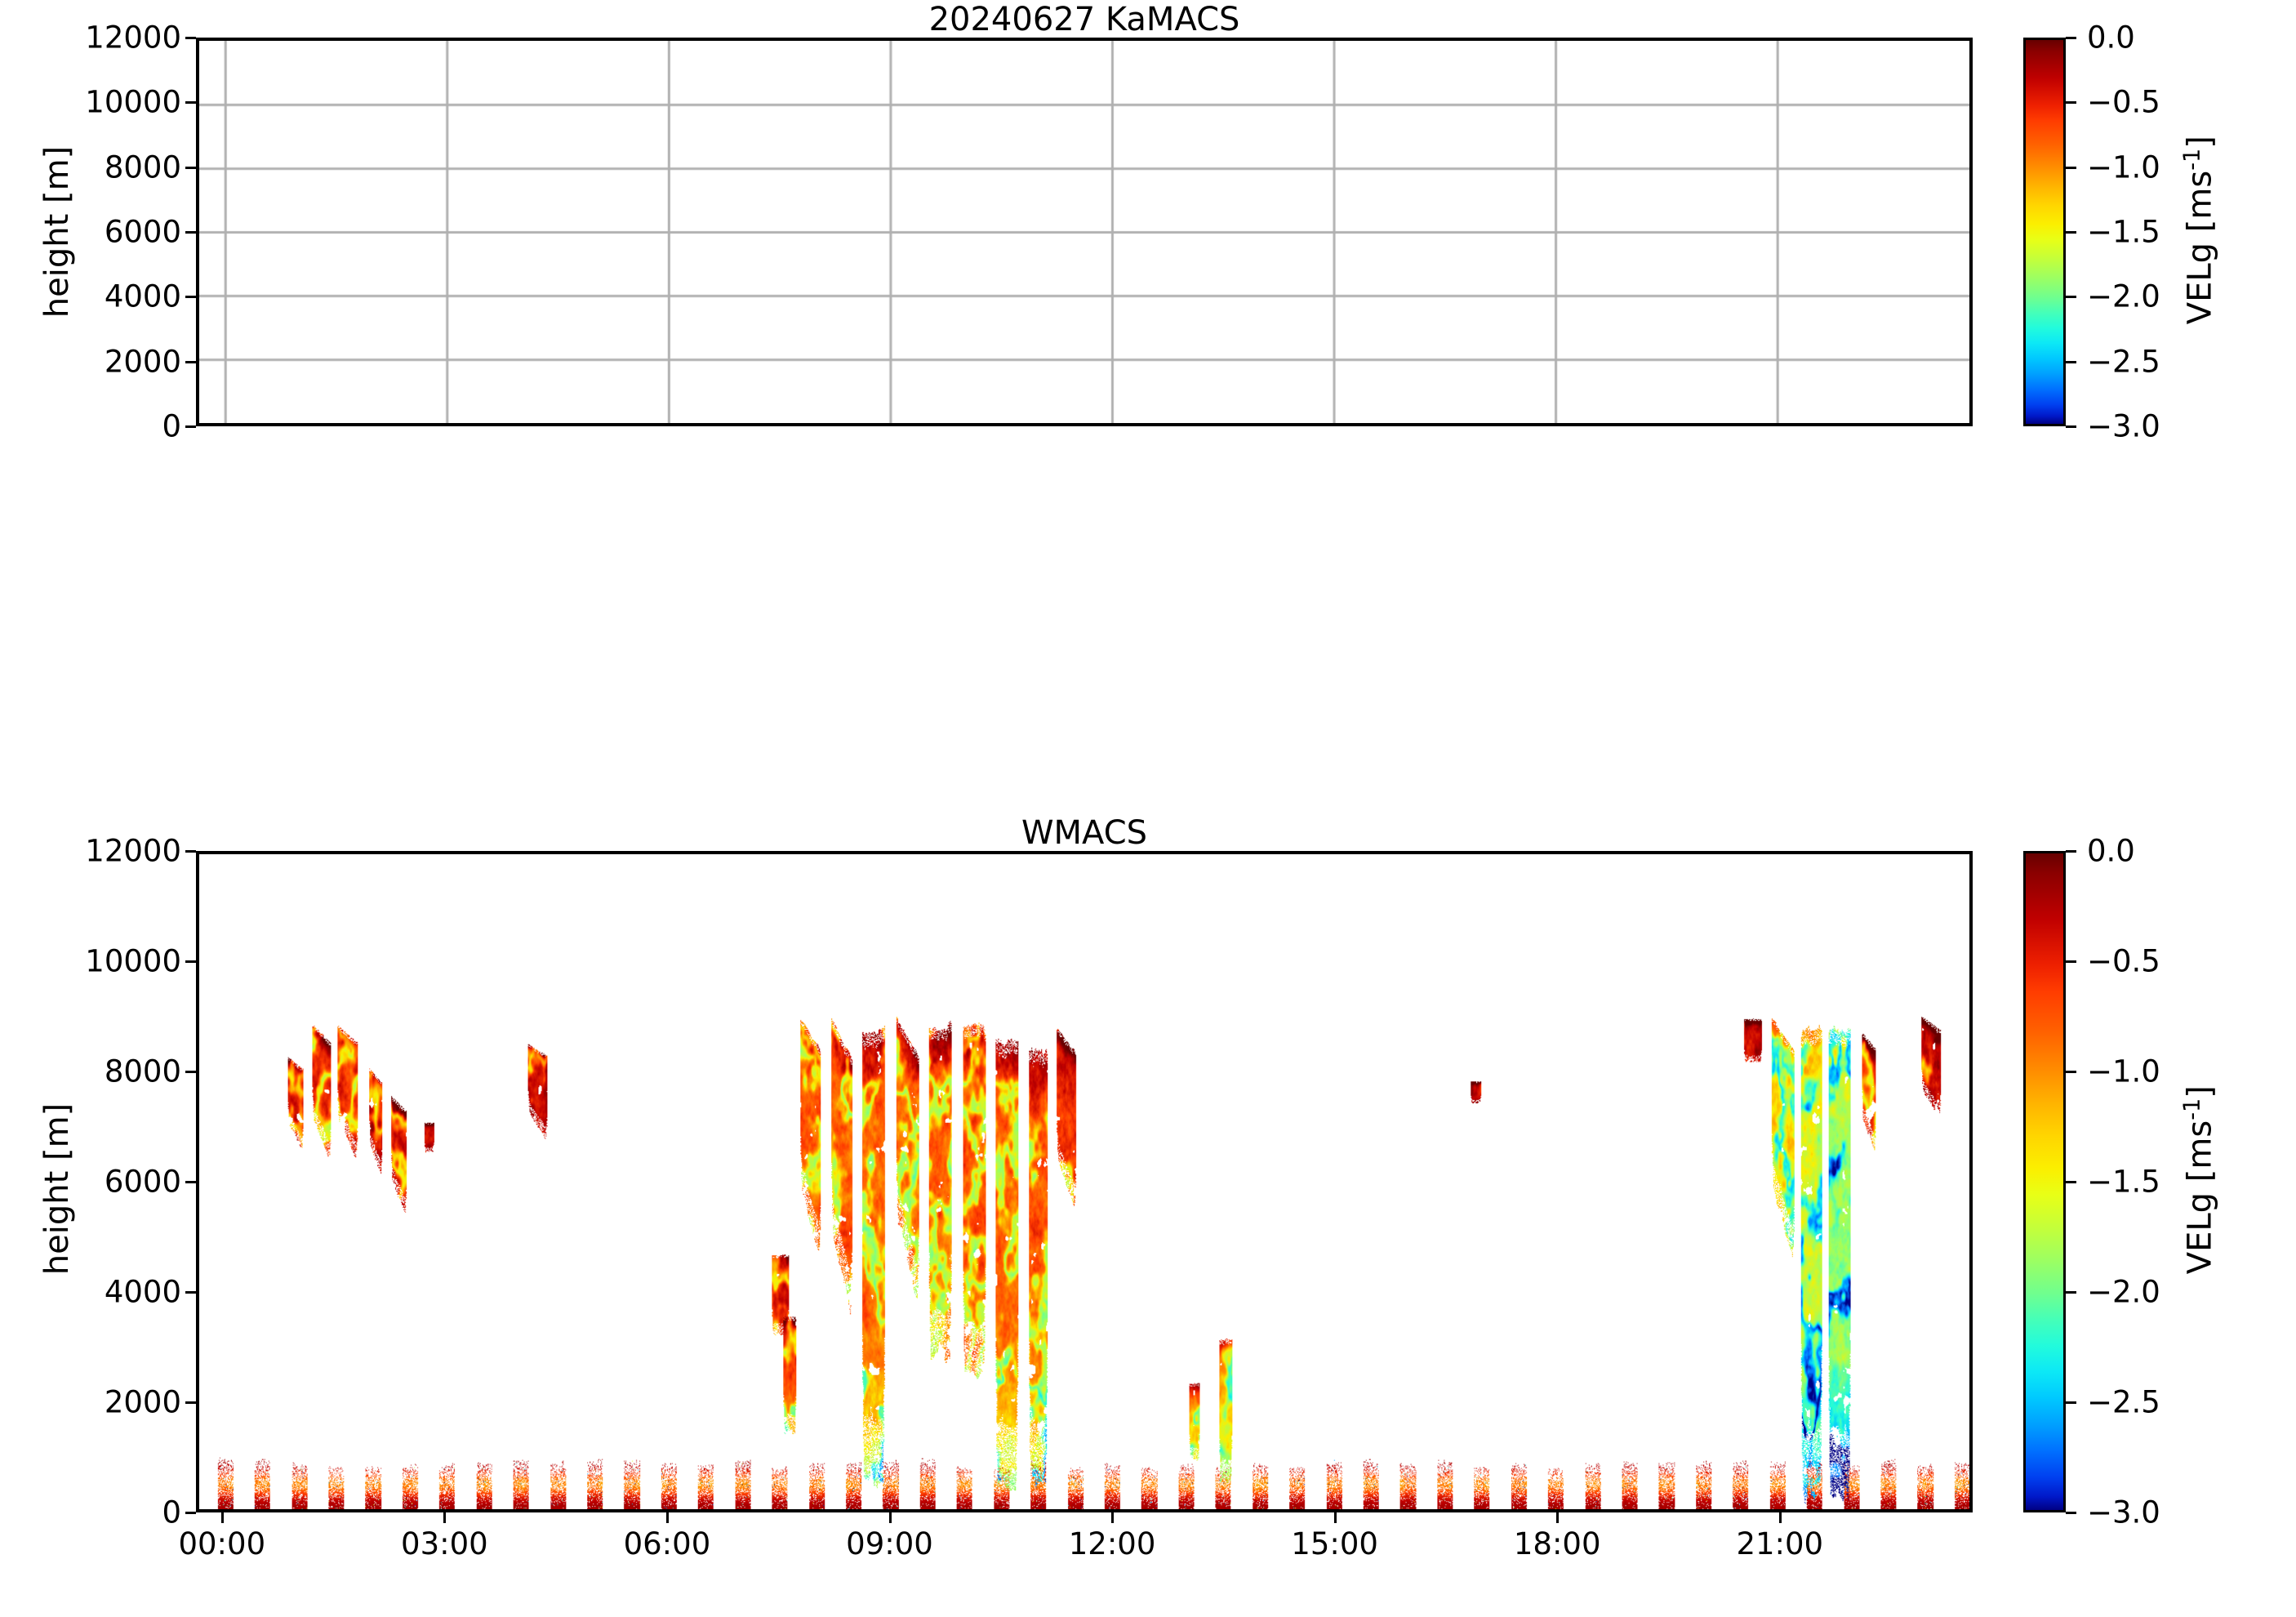 The height and width of the screenshot is (1617, 2296). What do you see at coordinates (1557, 1543) in the screenshot?
I see `x-tick-label: 18:00` at bounding box center [1557, 1543].